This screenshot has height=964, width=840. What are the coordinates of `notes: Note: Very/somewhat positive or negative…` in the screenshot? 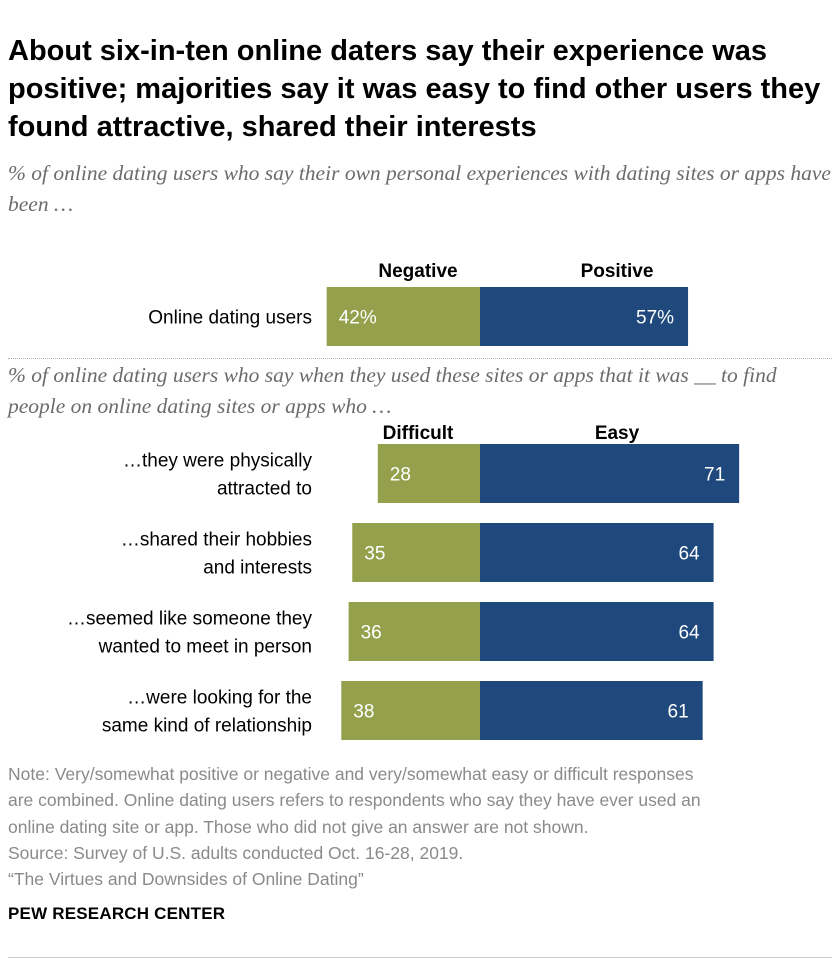 It's located at (421, 826).